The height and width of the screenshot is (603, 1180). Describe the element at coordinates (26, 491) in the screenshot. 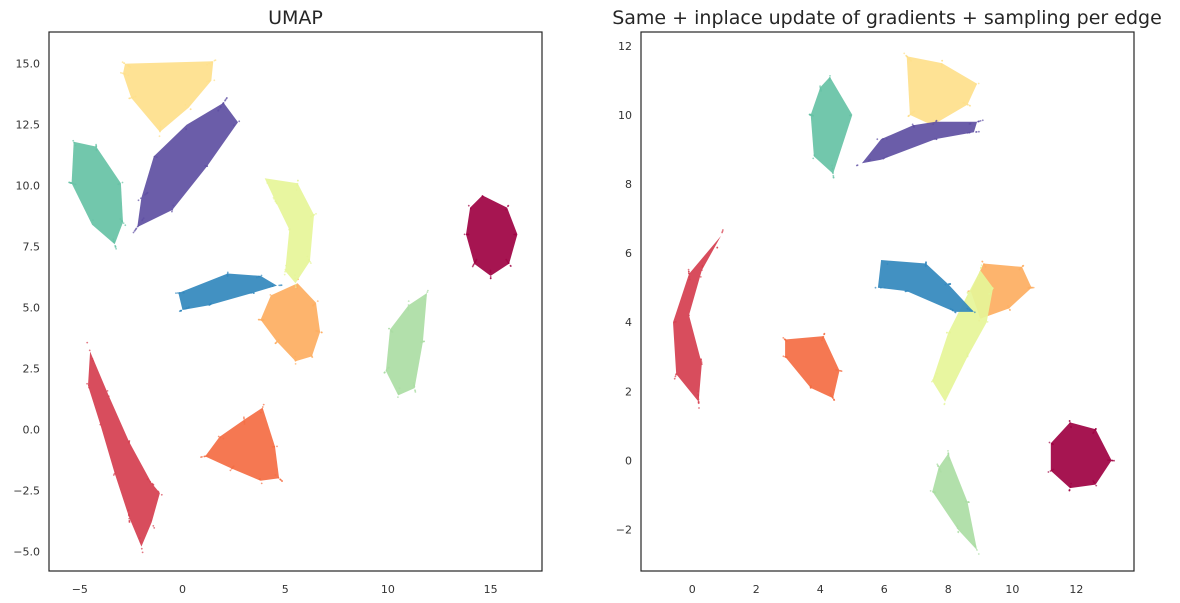

I see `y-tick-label: −2.5` at that location.